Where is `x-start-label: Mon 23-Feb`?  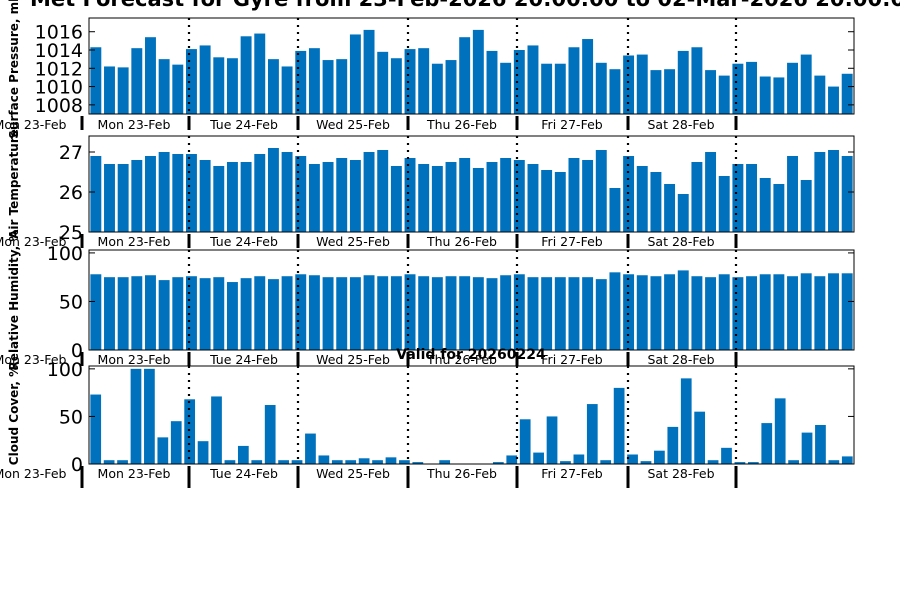 x-start-label: Mon 23-Feb is located at coordinates (33, 124).